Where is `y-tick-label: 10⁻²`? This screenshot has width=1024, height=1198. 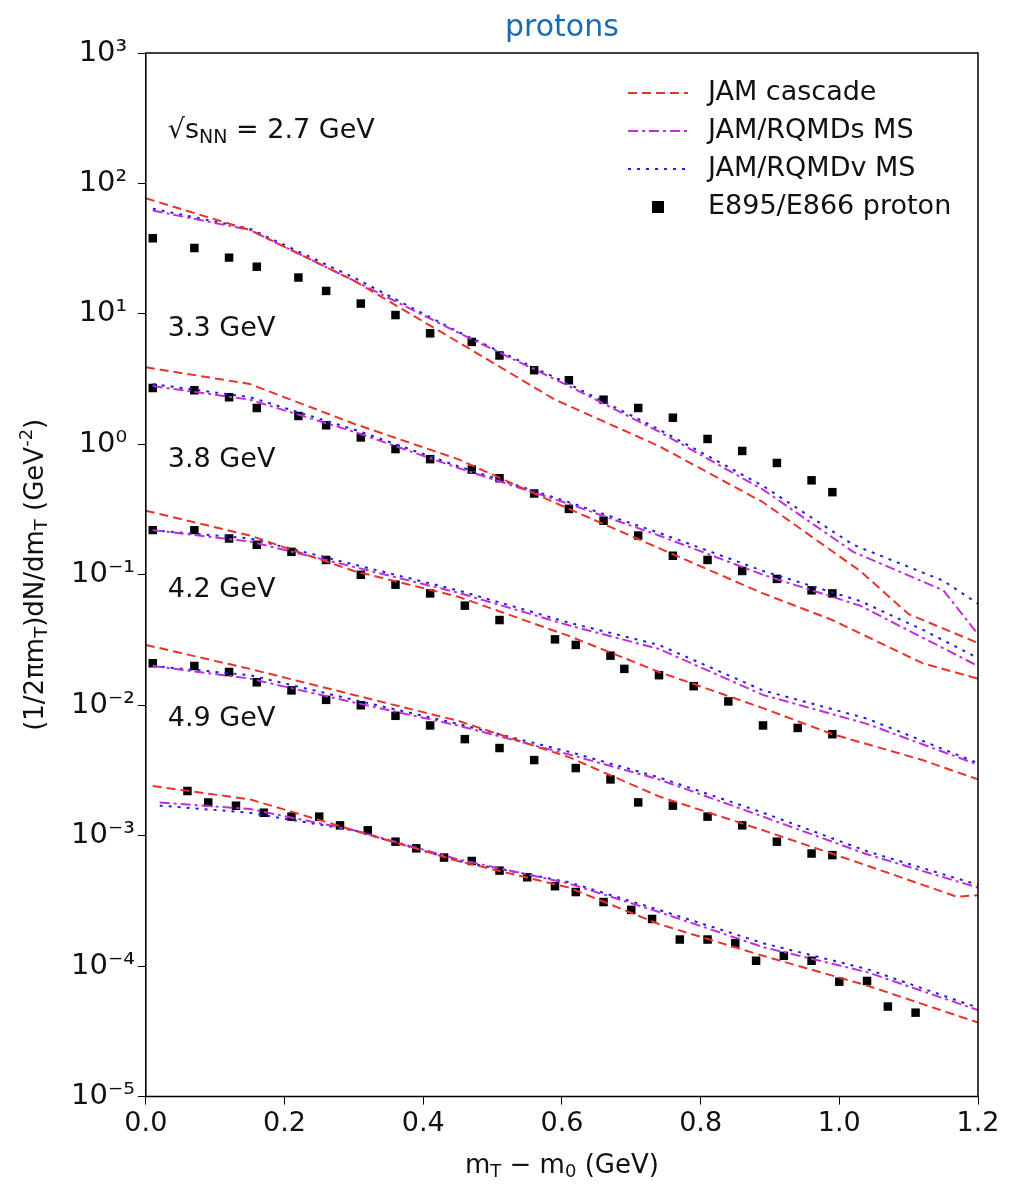 y-tick-label: 10⁻² is located at coordinates (103, 702).